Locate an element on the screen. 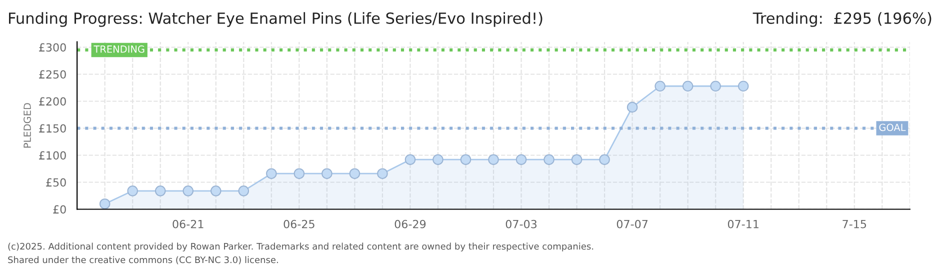 This screenshot has height=270, width=940. y-tick-label: £200 is located at coordinates (52, 101).